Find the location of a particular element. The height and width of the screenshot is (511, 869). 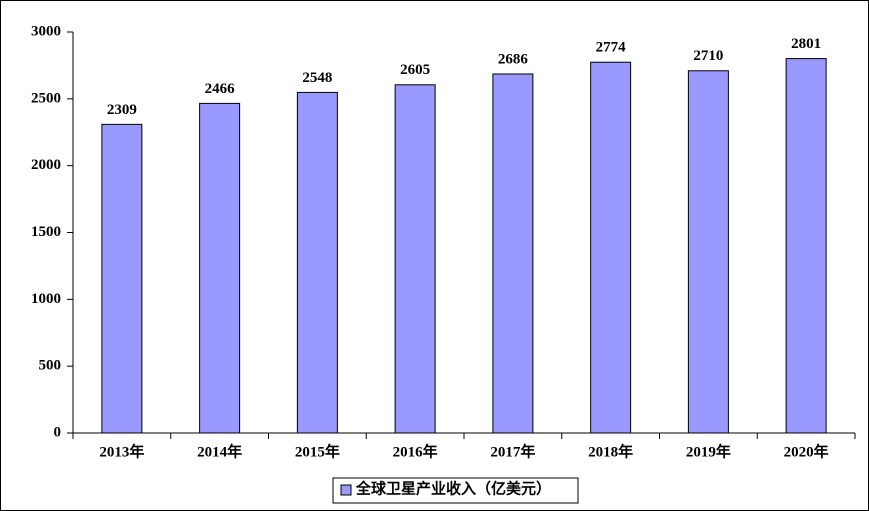

x-tick-label: 2017年 is located at coordinates (512, 451).